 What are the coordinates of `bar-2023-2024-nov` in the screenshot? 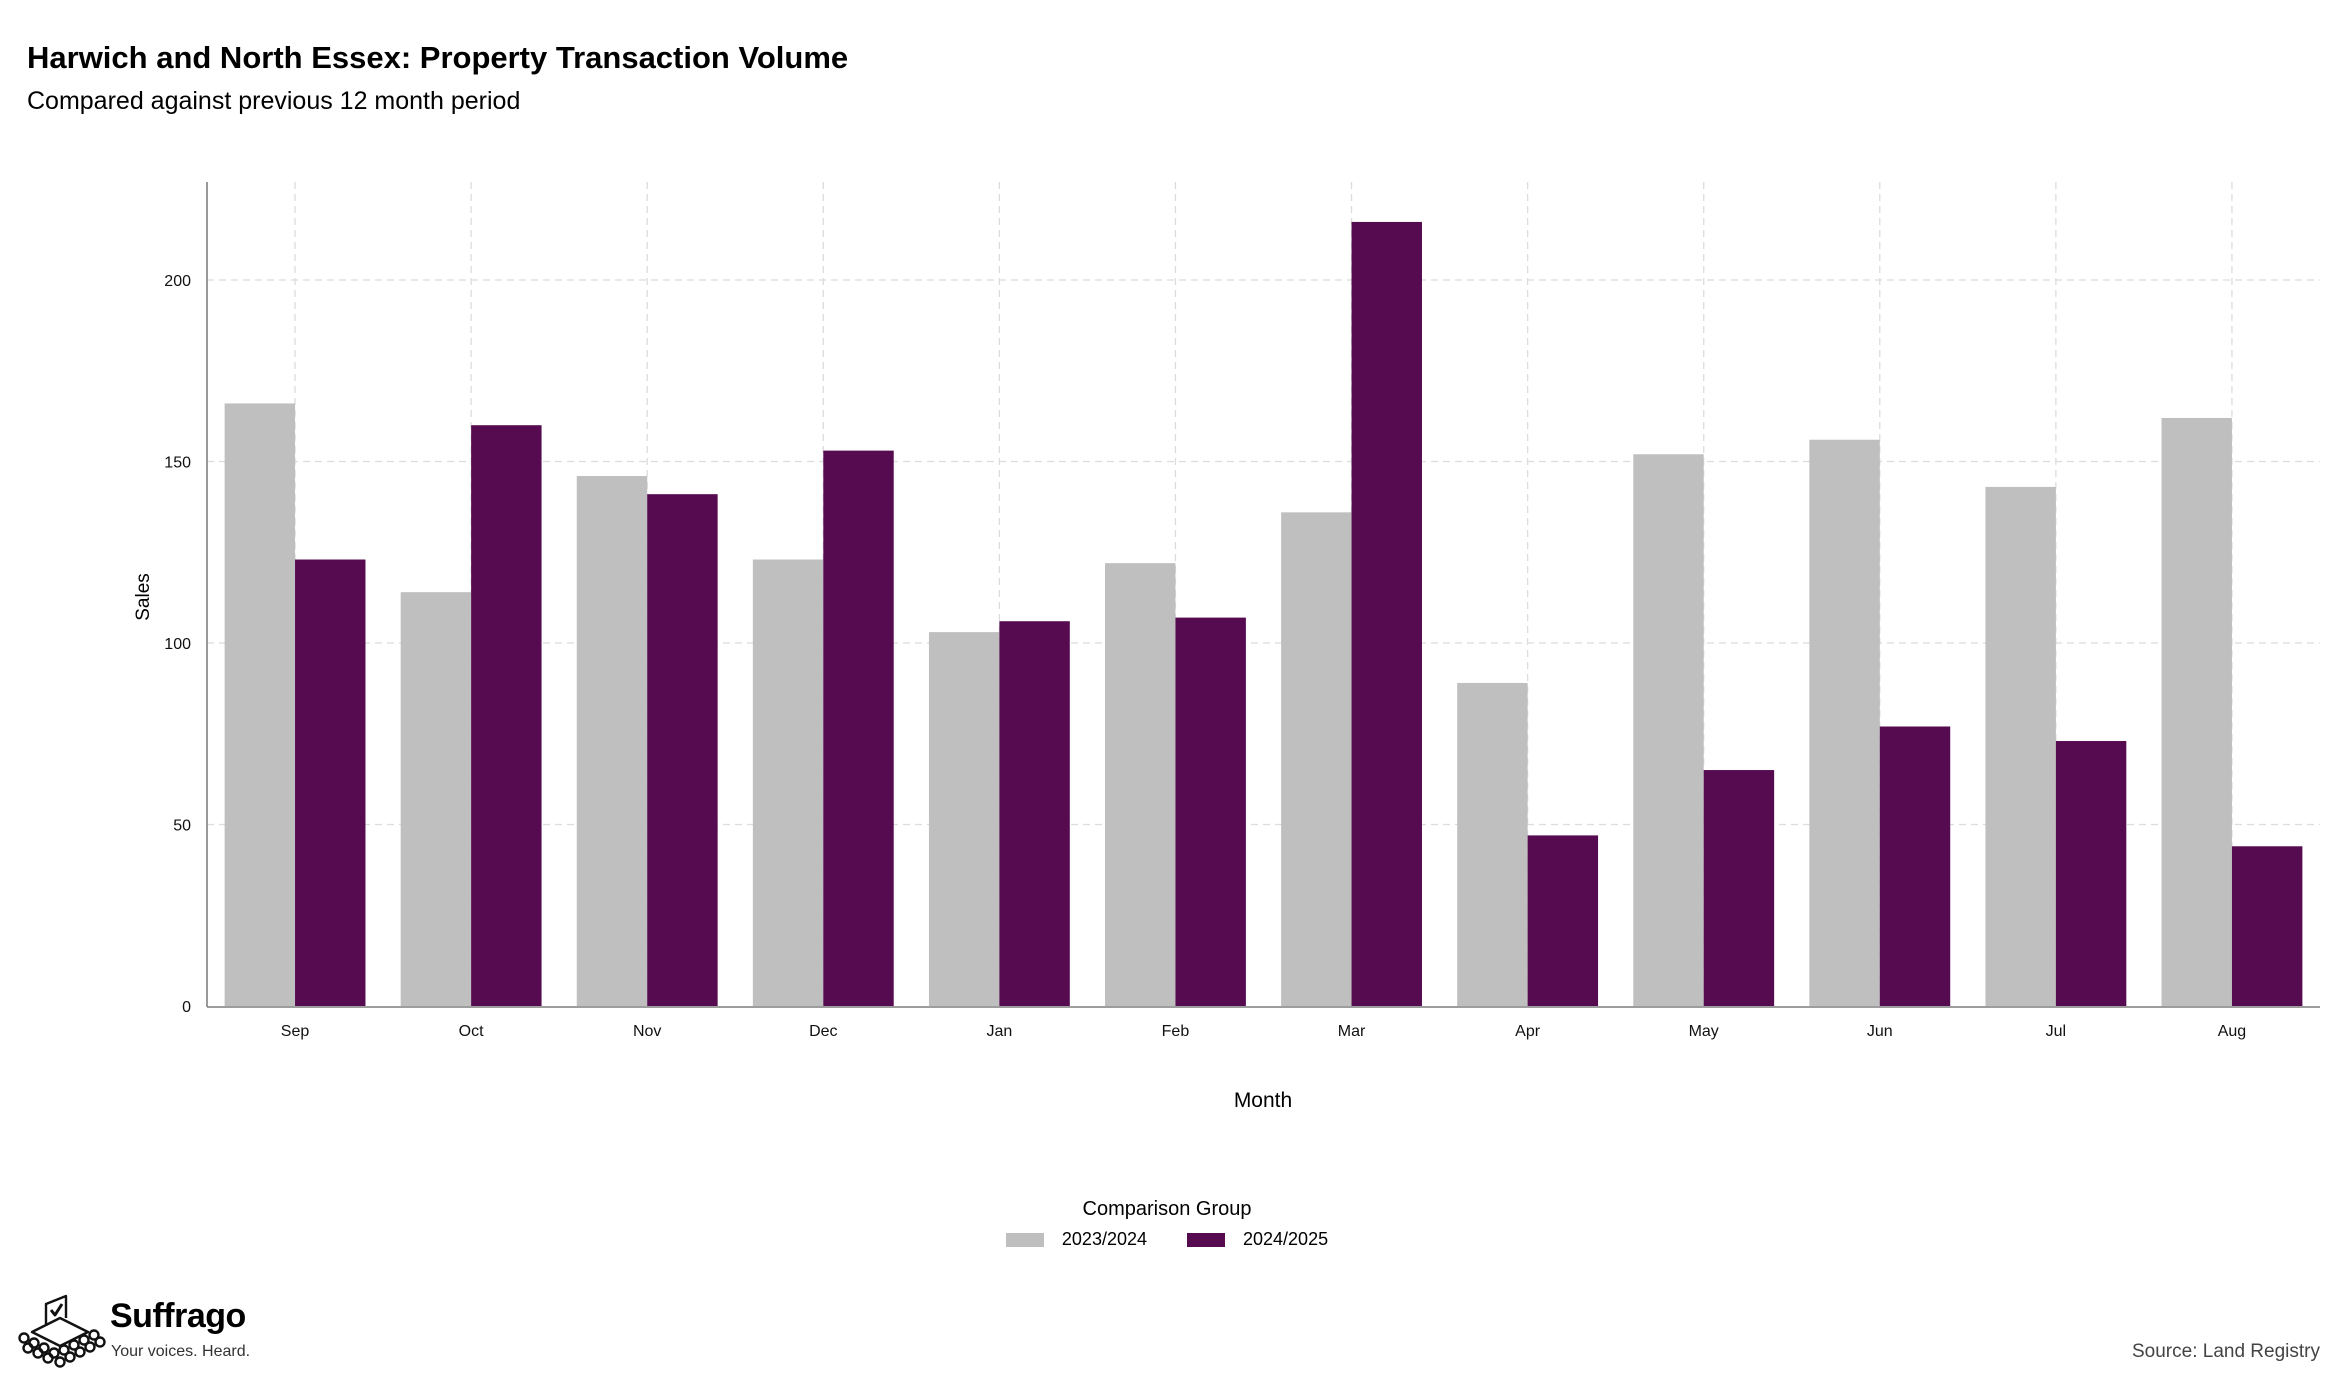 It's located at (612, 741).